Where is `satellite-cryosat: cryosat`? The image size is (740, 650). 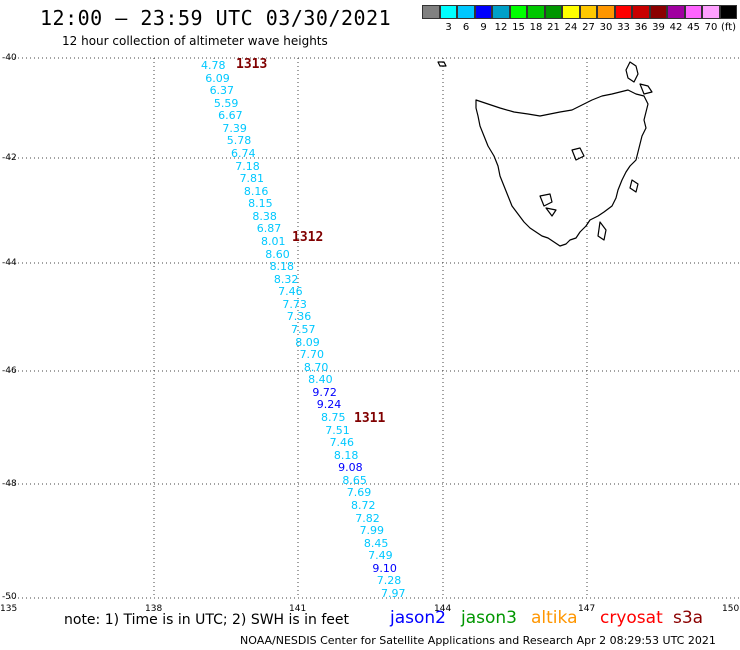
satellite-cryosat: cryosat is located at coordinates (631, 618).